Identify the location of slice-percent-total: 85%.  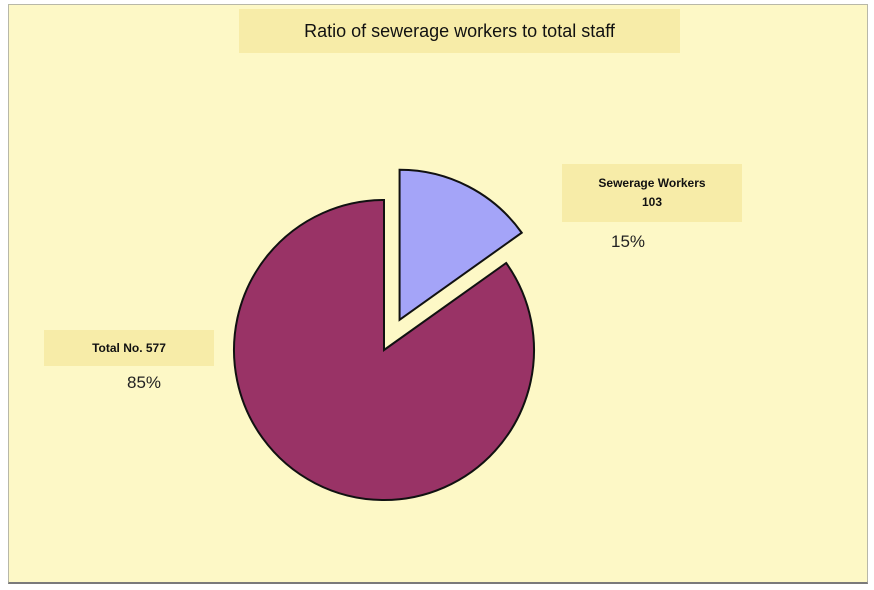
(144, 382).